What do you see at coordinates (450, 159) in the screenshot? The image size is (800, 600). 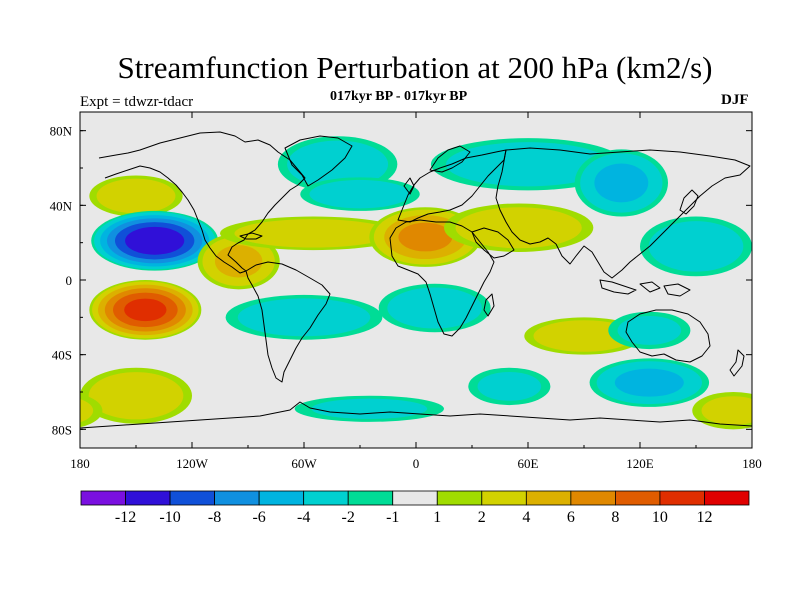 I see `coastline-scandinavia` at bounding box center [450, 159].